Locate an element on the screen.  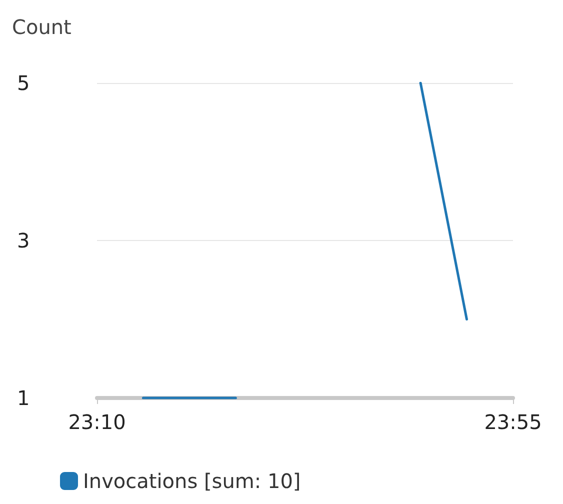
y-tick-label: 3 is located at coordinates (23, 240).